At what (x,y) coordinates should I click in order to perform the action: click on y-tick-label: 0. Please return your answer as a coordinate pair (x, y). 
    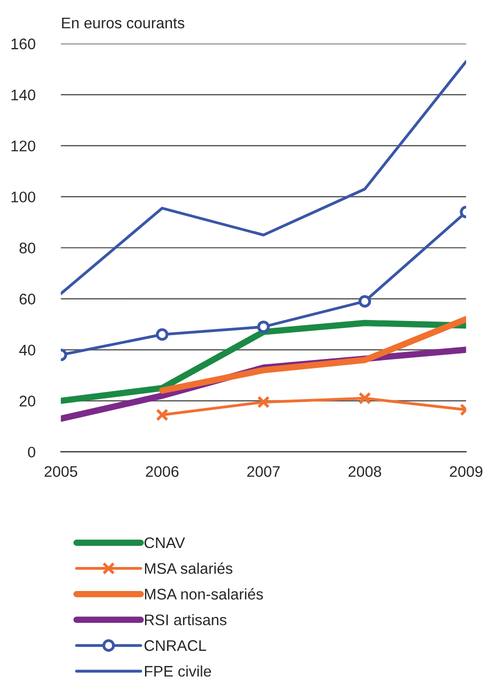
    Looking at the image, I should click on (32, 452).